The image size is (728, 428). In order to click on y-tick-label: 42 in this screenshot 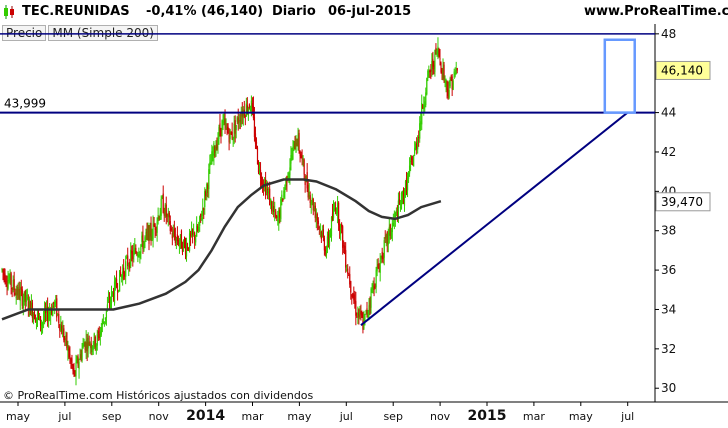, I will do `click(668, 152)`.